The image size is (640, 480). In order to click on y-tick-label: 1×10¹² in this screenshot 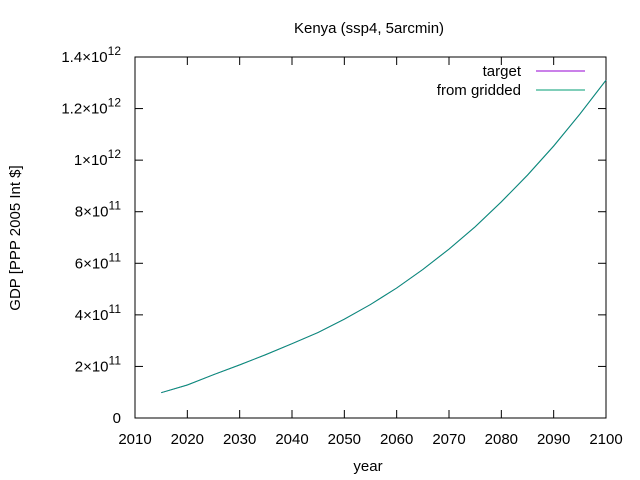, I will do `click(97, 158)`.